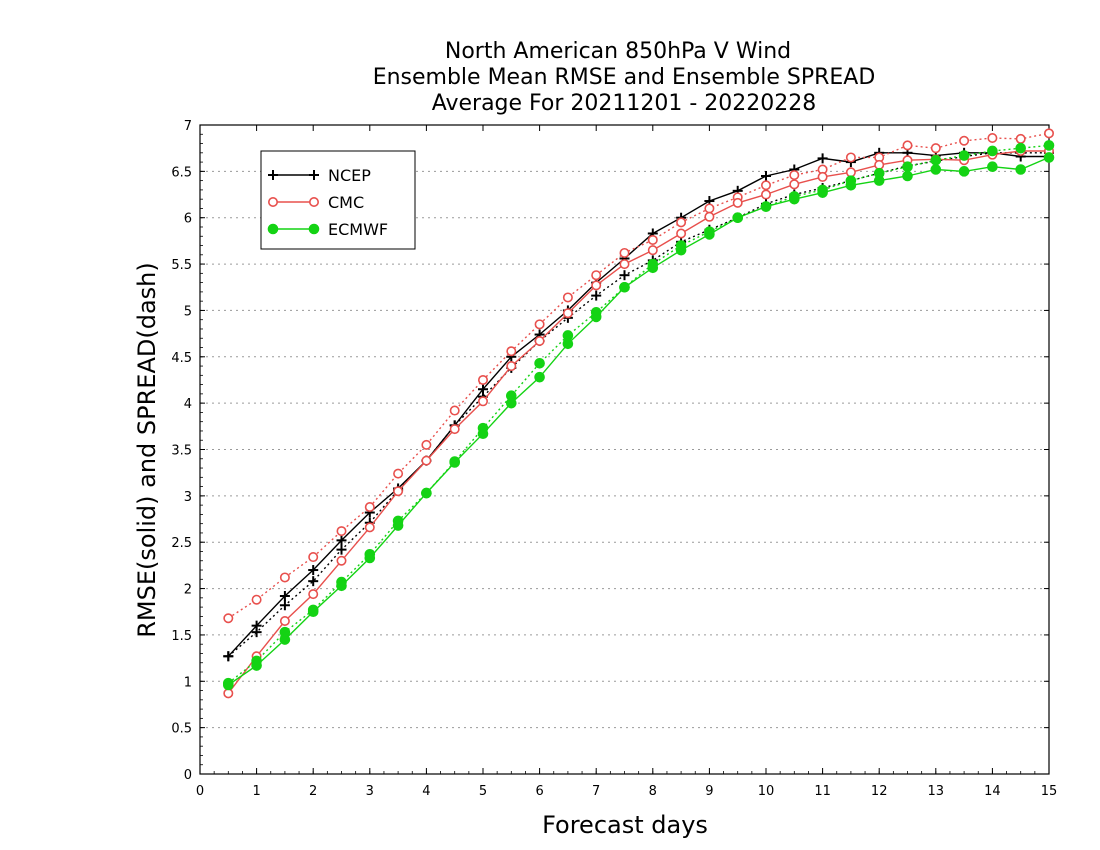  Describe the element at coordinates (188, 404) in the screenshot. I see `y-tick-label: 4` at that location.